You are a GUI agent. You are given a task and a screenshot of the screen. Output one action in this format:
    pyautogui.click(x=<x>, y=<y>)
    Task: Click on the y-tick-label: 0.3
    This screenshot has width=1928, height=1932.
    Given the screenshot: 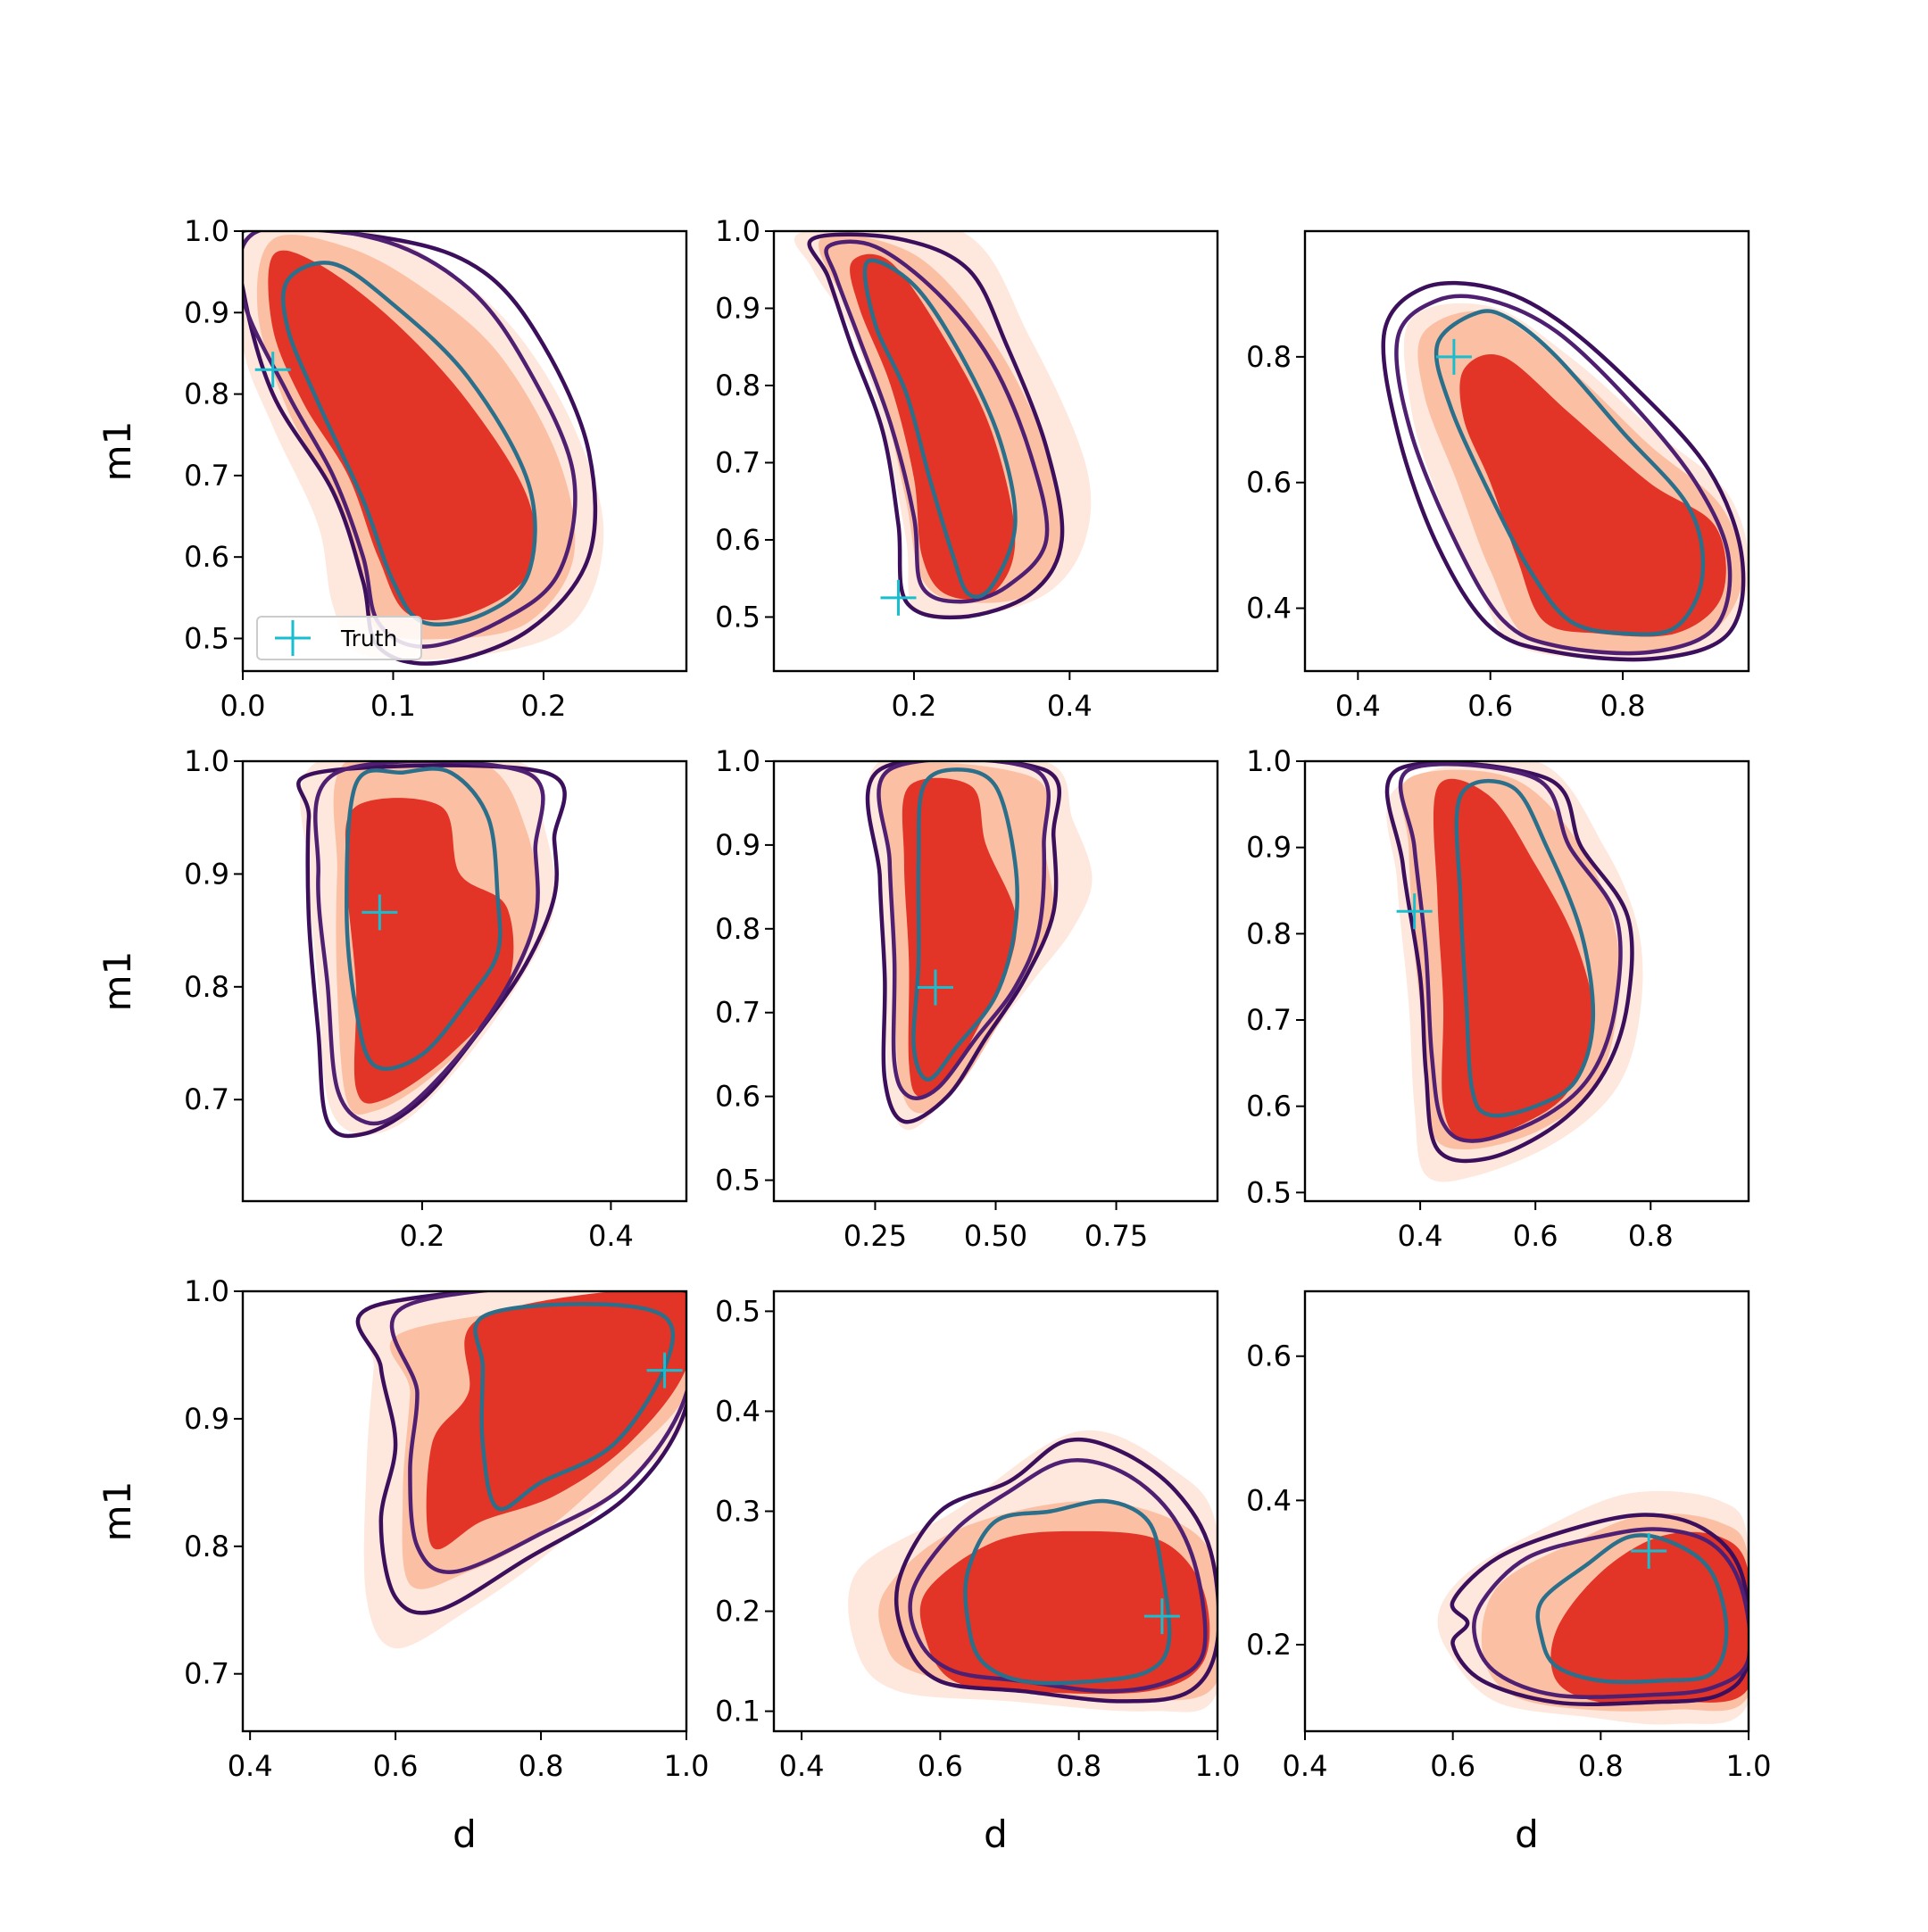 What is the action you would take?
    pyautogui.click(x=737, y=1512)
    